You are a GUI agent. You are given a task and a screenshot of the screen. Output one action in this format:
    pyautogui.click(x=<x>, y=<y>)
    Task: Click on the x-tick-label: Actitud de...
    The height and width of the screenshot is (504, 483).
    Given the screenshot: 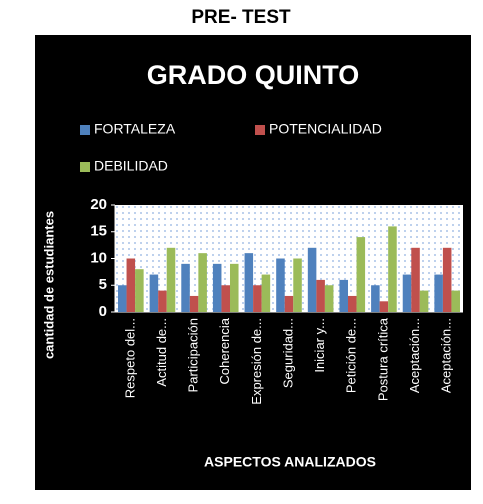 What is the action you would take?
    pyautogui.click(x=161, y=352)
    